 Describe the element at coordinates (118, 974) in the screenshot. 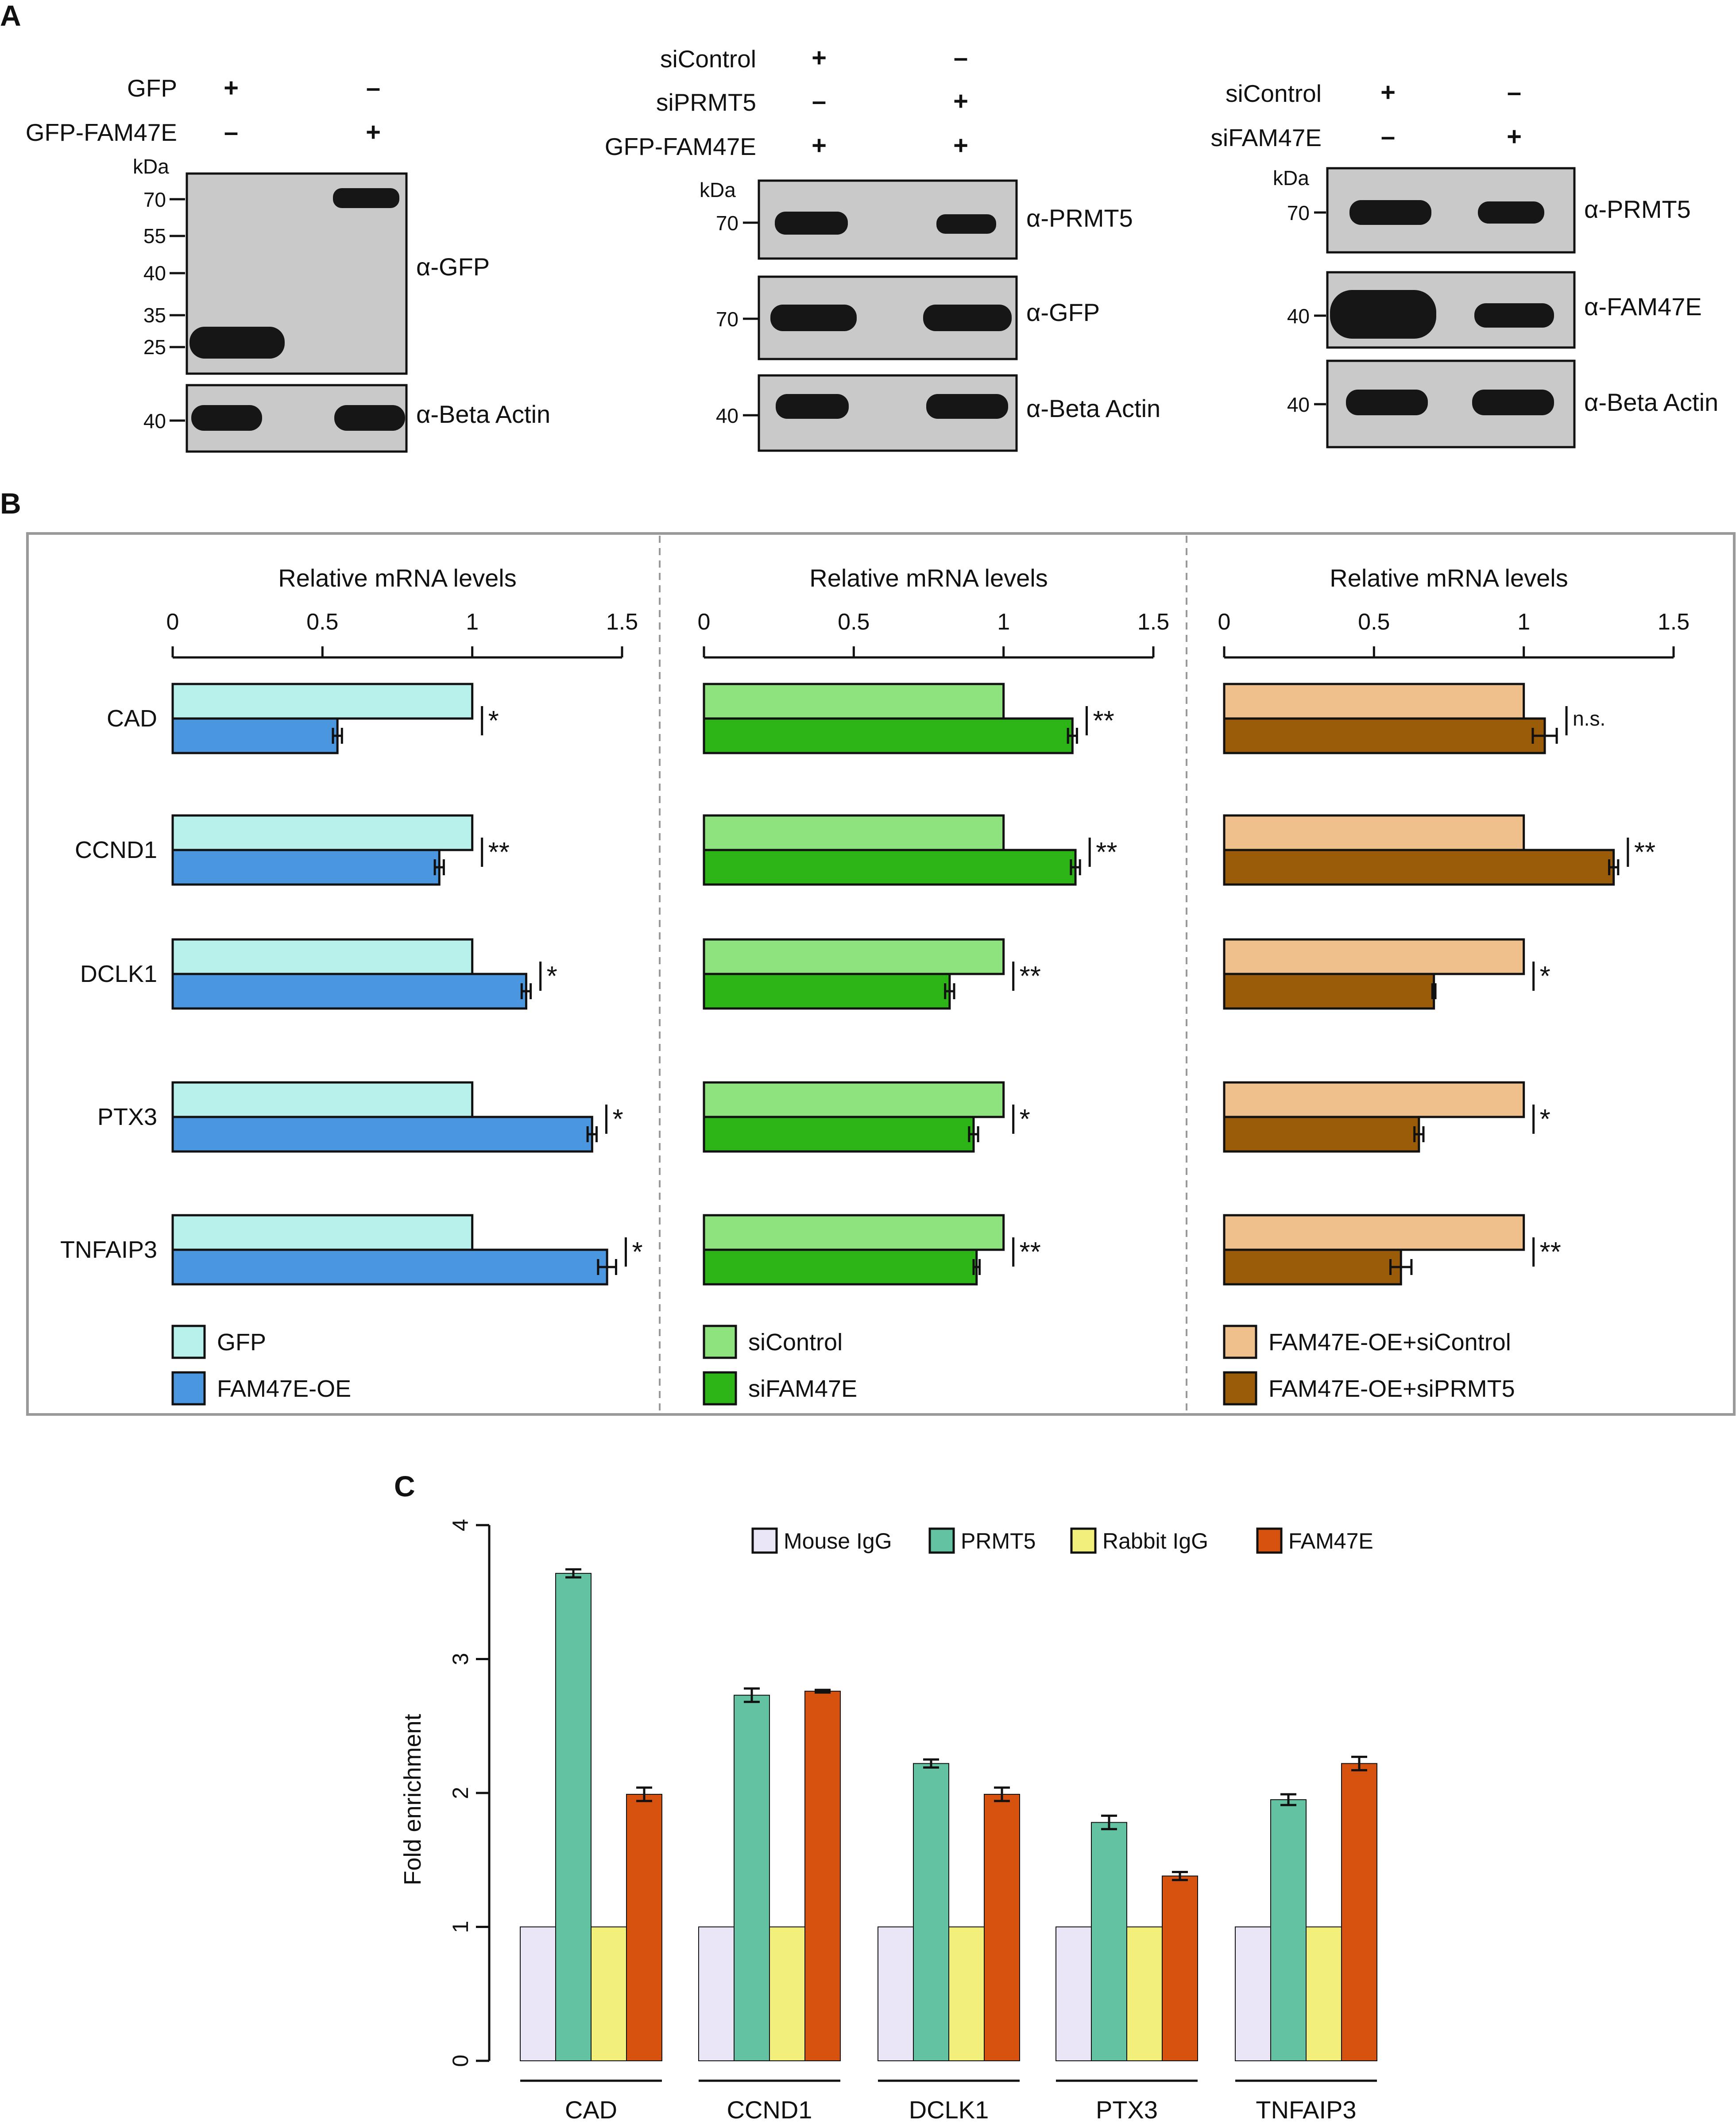

I see `category-label: DCLK1` at that location.